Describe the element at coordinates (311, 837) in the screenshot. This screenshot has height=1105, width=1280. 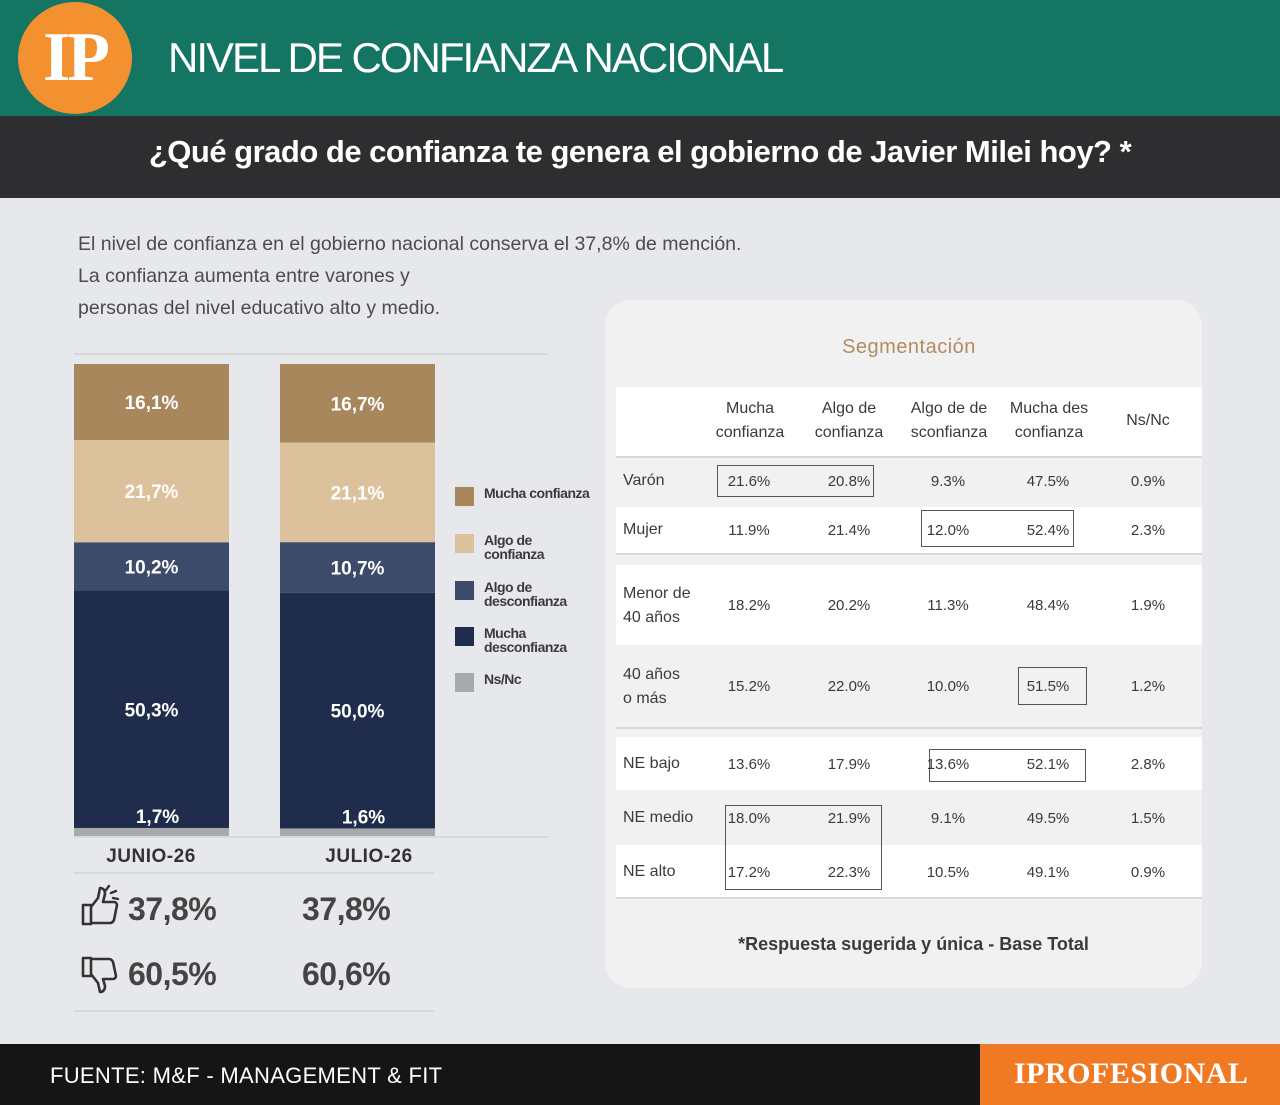
I see `chart-bottom-rule` at that location.